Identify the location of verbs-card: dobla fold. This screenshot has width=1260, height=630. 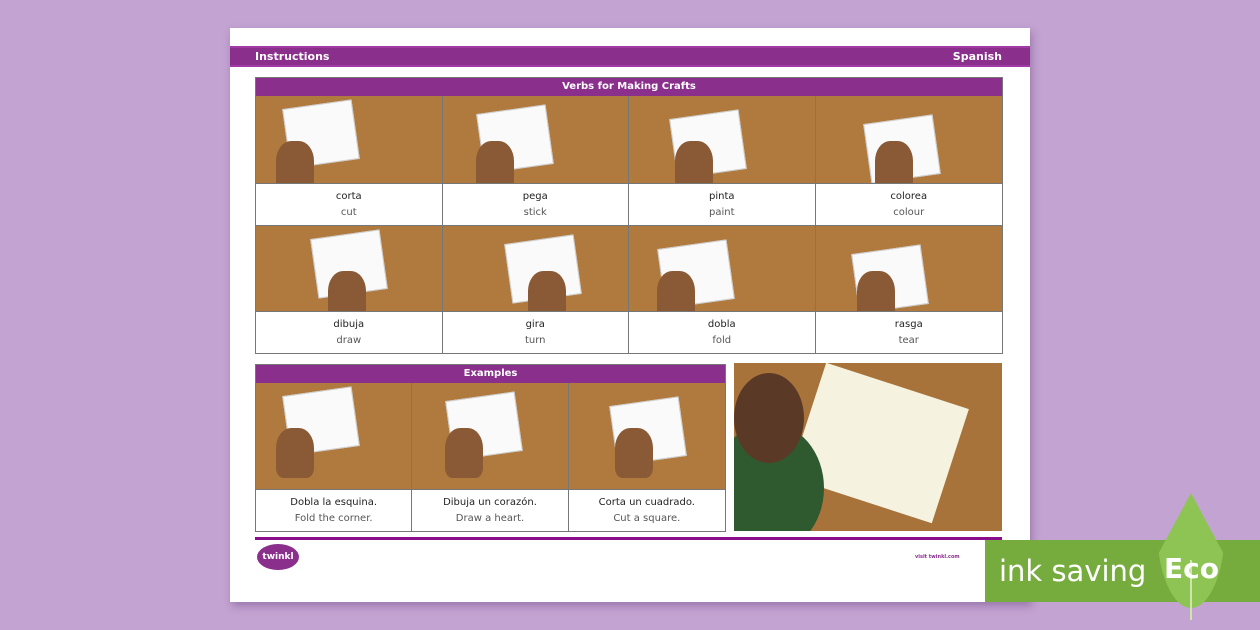
(722, 290).